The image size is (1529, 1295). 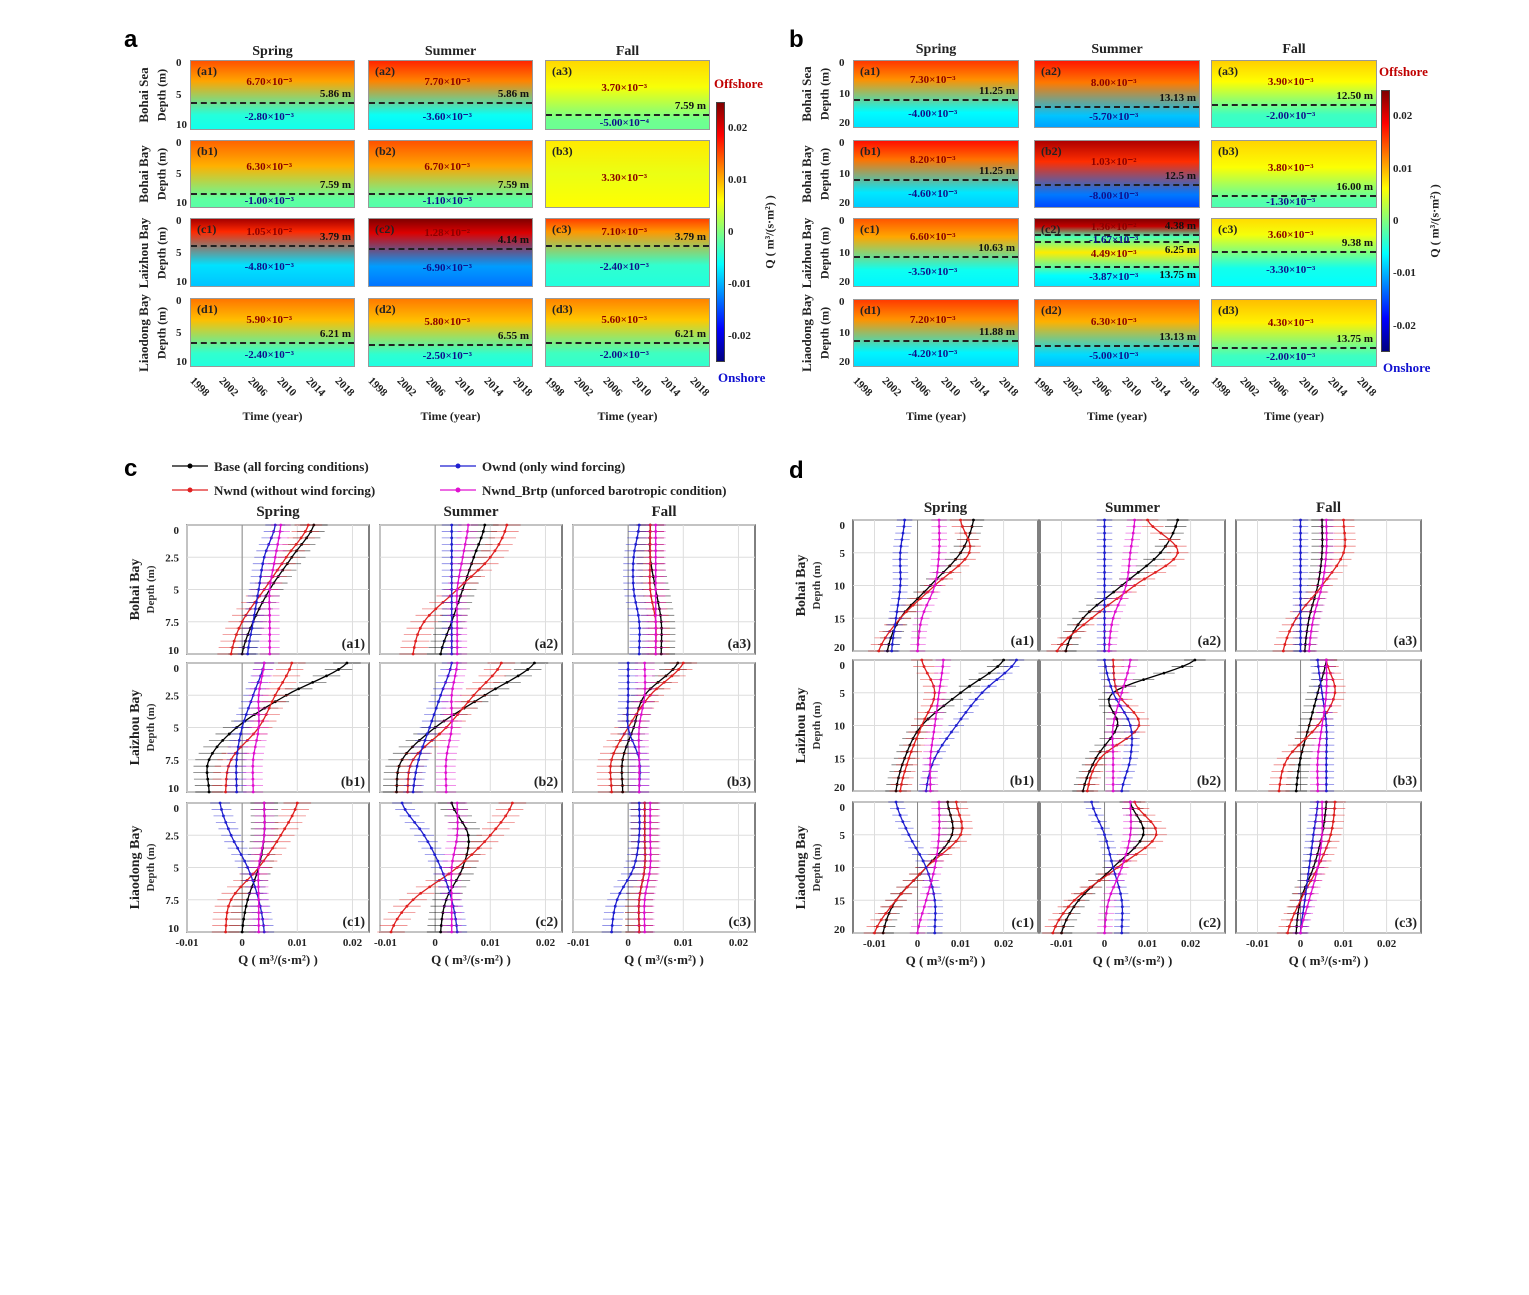 What do you see at coordinates (1113, 253) in the screenshot?
I see `mean-value-label: 4.49×10⁻³` at bounding box center [1113, 253].